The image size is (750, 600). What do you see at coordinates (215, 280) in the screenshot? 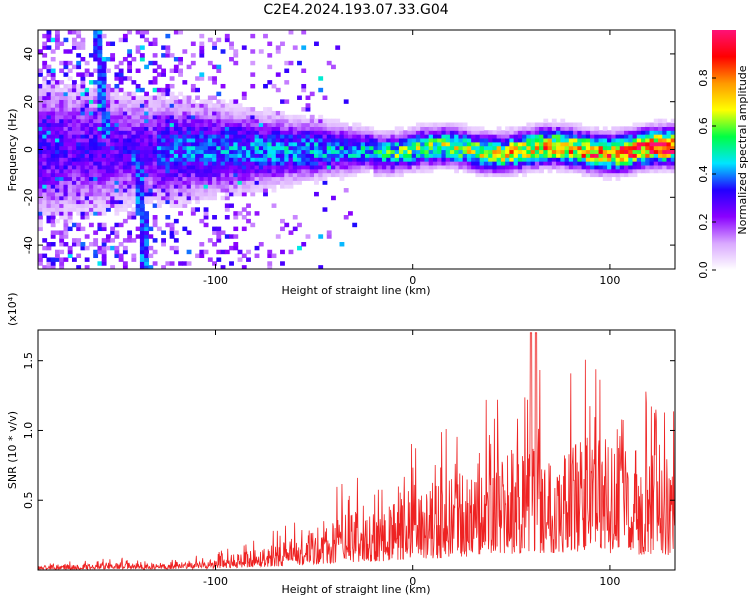
I see `x-tick-label: -100` at bounding box center [215, 280].